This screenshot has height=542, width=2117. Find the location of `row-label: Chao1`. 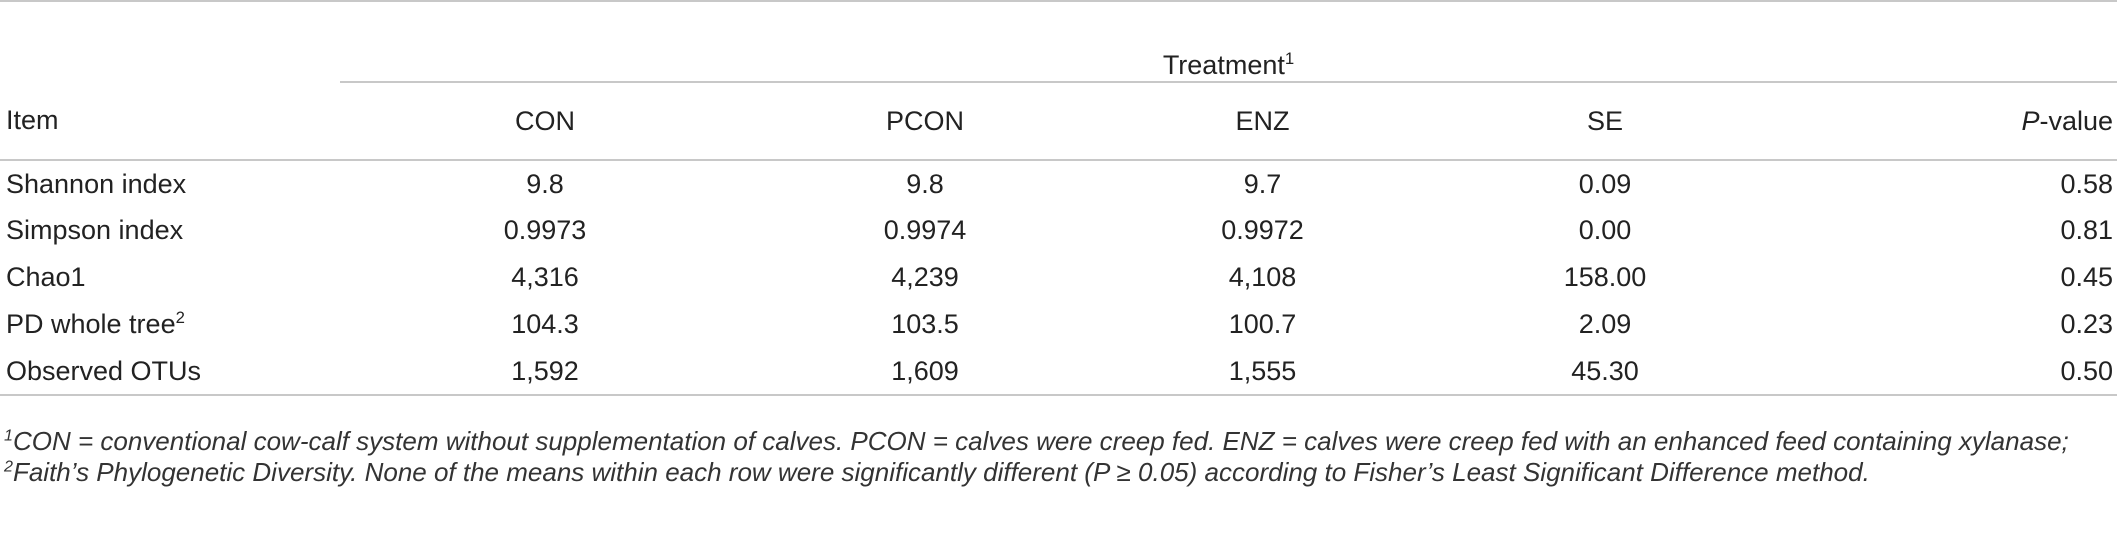

row-label: Chao1 is located at coordinates (46, 277).